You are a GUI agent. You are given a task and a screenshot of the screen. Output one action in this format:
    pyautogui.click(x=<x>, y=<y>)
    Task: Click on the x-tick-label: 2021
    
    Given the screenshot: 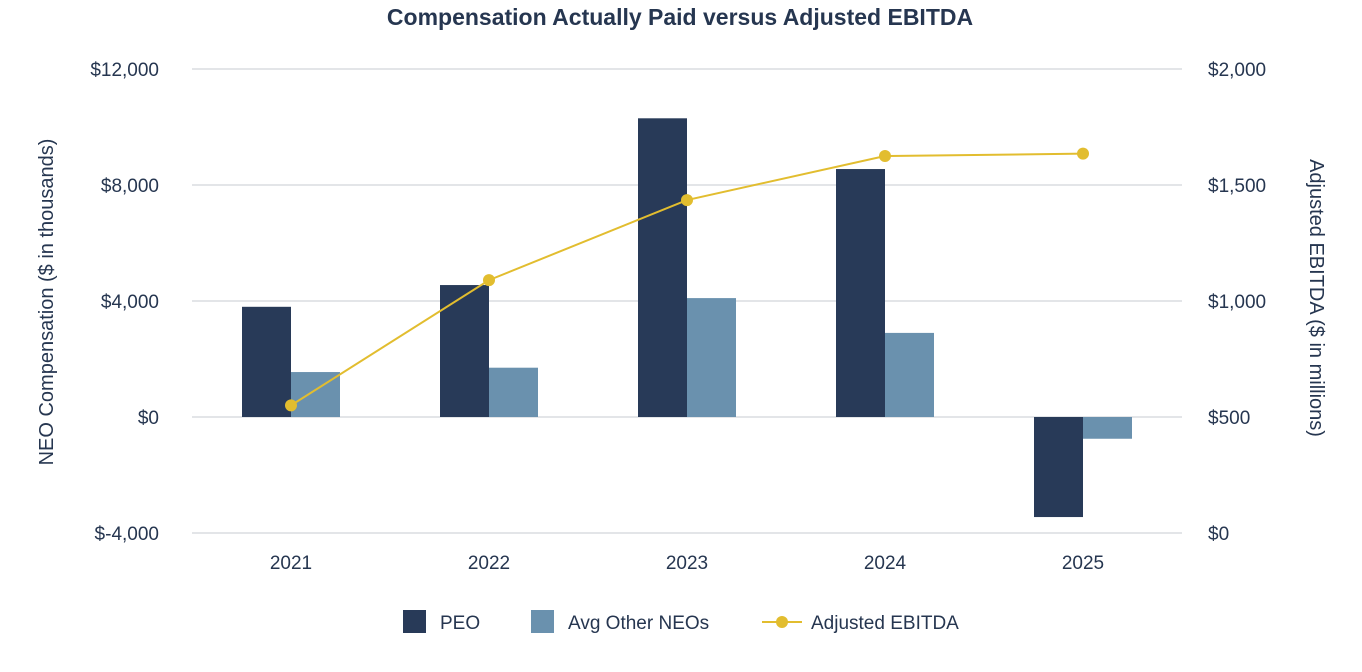 What is the action you would take?
    pyautogui.click(x=291, y=563)
    